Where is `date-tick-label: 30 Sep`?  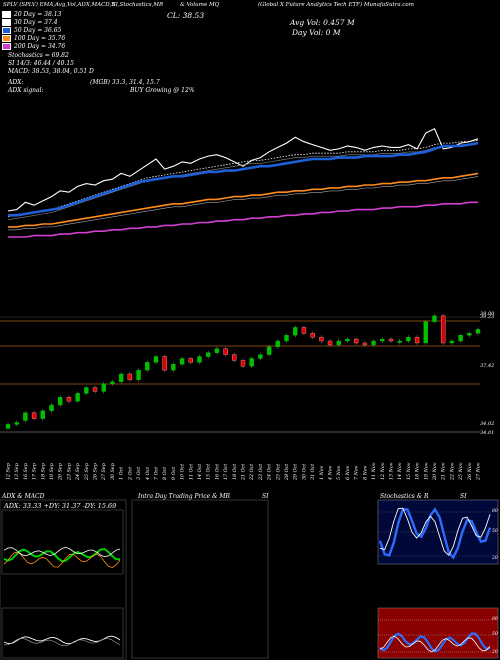 date-tick-label: 30 Sep is located at coordinates (113, 471).